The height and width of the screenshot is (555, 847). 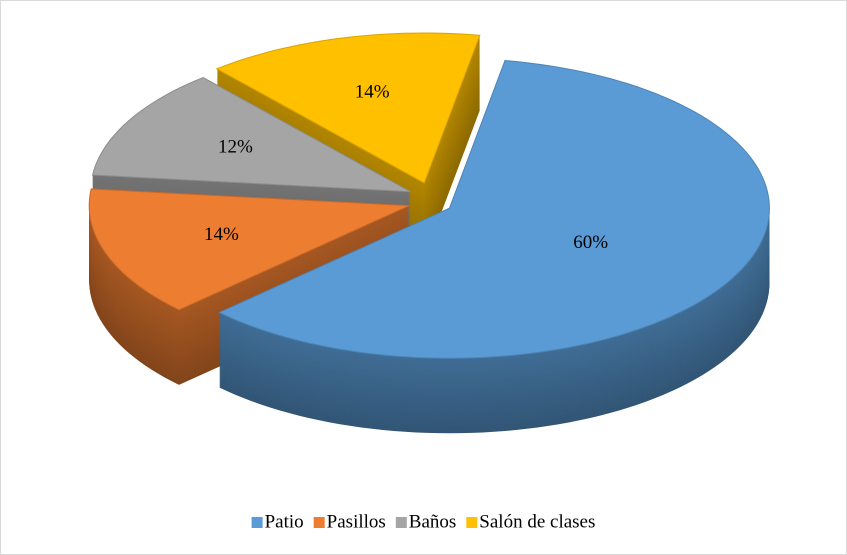 What do you see at coordinates (590, 242) in the screenshot?
I see `data-label: 60%` at bounding box center [590, 242].